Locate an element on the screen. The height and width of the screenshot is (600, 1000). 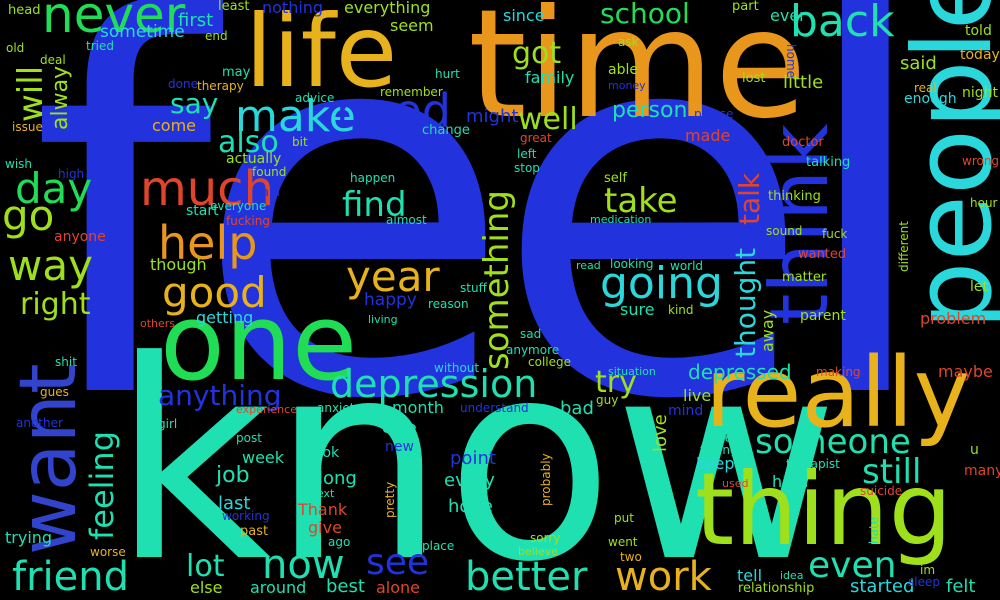
word-said: said is located at coordinates (918, 63).